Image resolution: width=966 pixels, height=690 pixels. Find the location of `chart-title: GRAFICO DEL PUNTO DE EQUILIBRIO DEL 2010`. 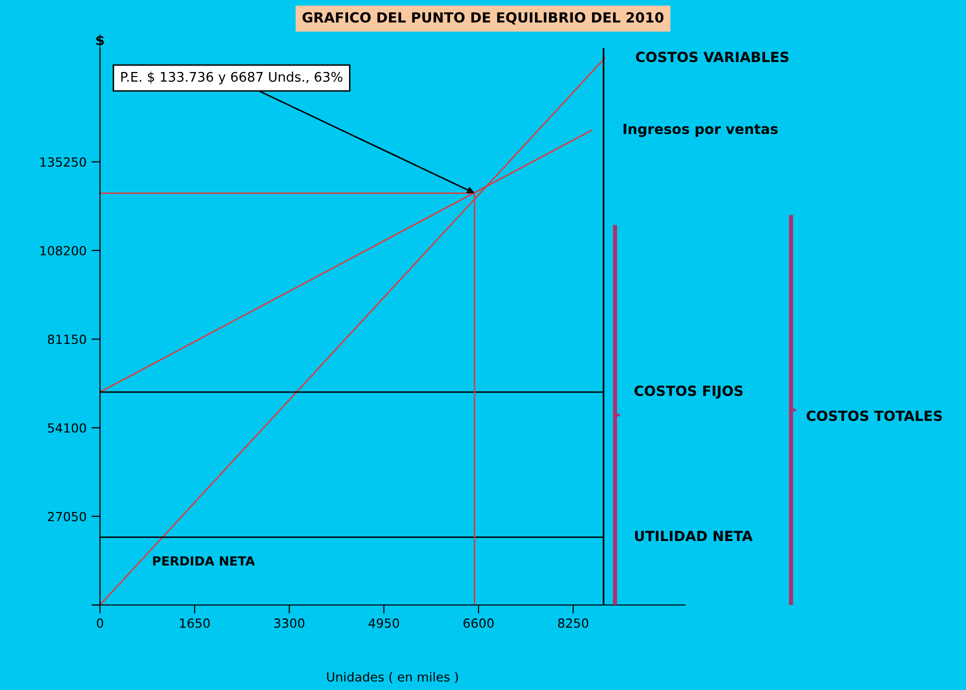

chart-title: GRAFICO DEL PUNTO DE EQUILIBRIO DEL 2010 is located at coordinates (483, 18).